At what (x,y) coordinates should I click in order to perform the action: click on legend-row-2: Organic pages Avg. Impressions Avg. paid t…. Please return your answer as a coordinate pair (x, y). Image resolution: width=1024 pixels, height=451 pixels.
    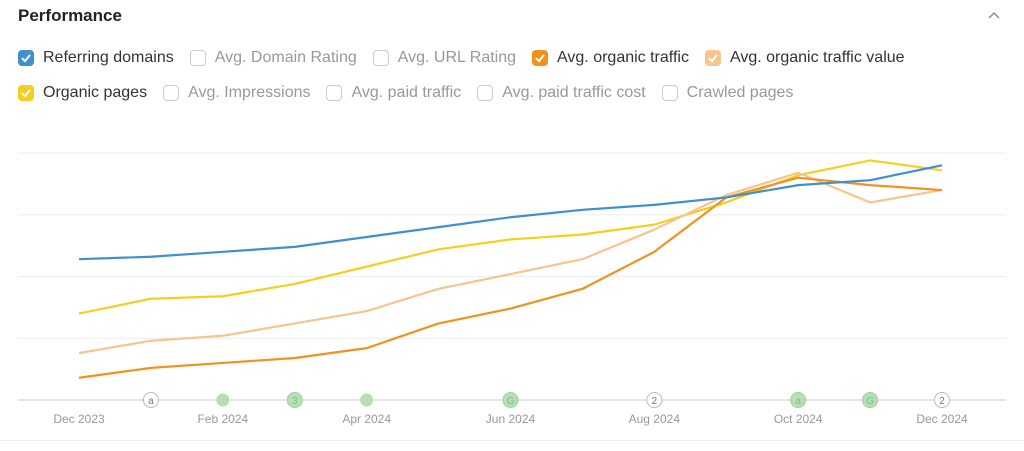
    Looking at the image, I should click on (413, 93).